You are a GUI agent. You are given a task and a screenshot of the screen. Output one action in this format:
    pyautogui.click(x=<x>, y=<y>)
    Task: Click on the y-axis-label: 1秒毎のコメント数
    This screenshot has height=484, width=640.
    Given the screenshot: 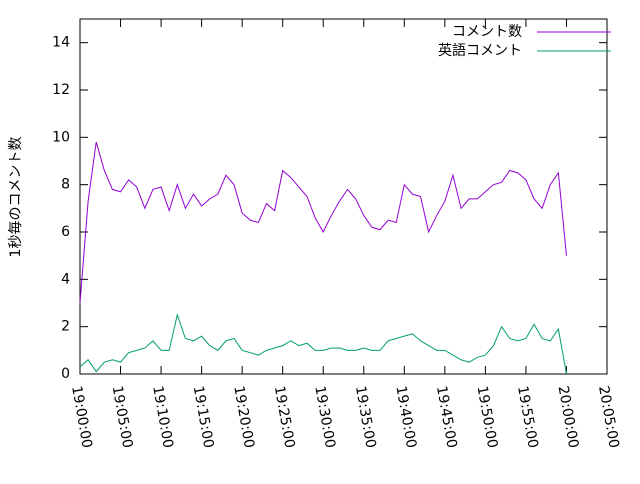 What is the action you would take?
    pyautogui.click(x=16, y=197)
    